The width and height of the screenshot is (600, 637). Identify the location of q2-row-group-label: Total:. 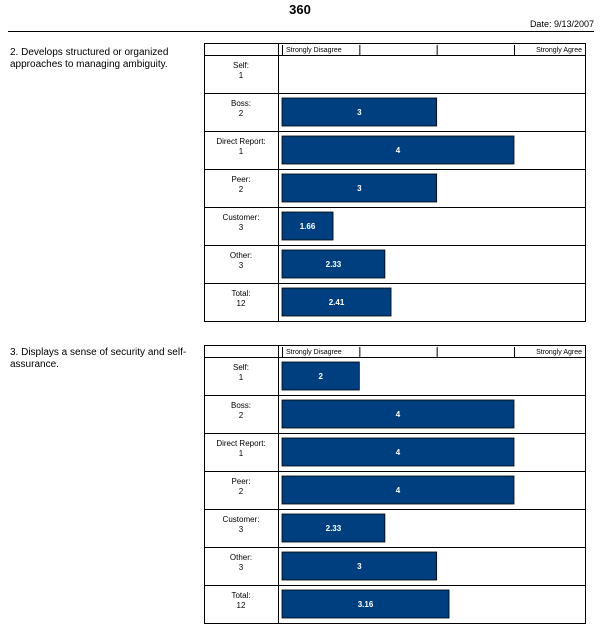
(240, 293).